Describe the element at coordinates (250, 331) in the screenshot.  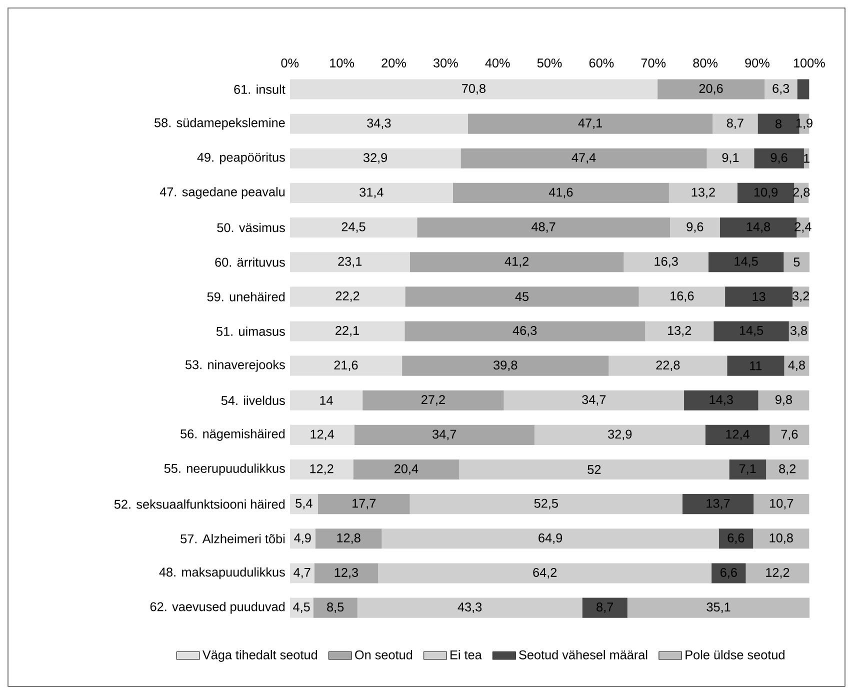
I see `y-tick-label: 51. uimasus` at that location.